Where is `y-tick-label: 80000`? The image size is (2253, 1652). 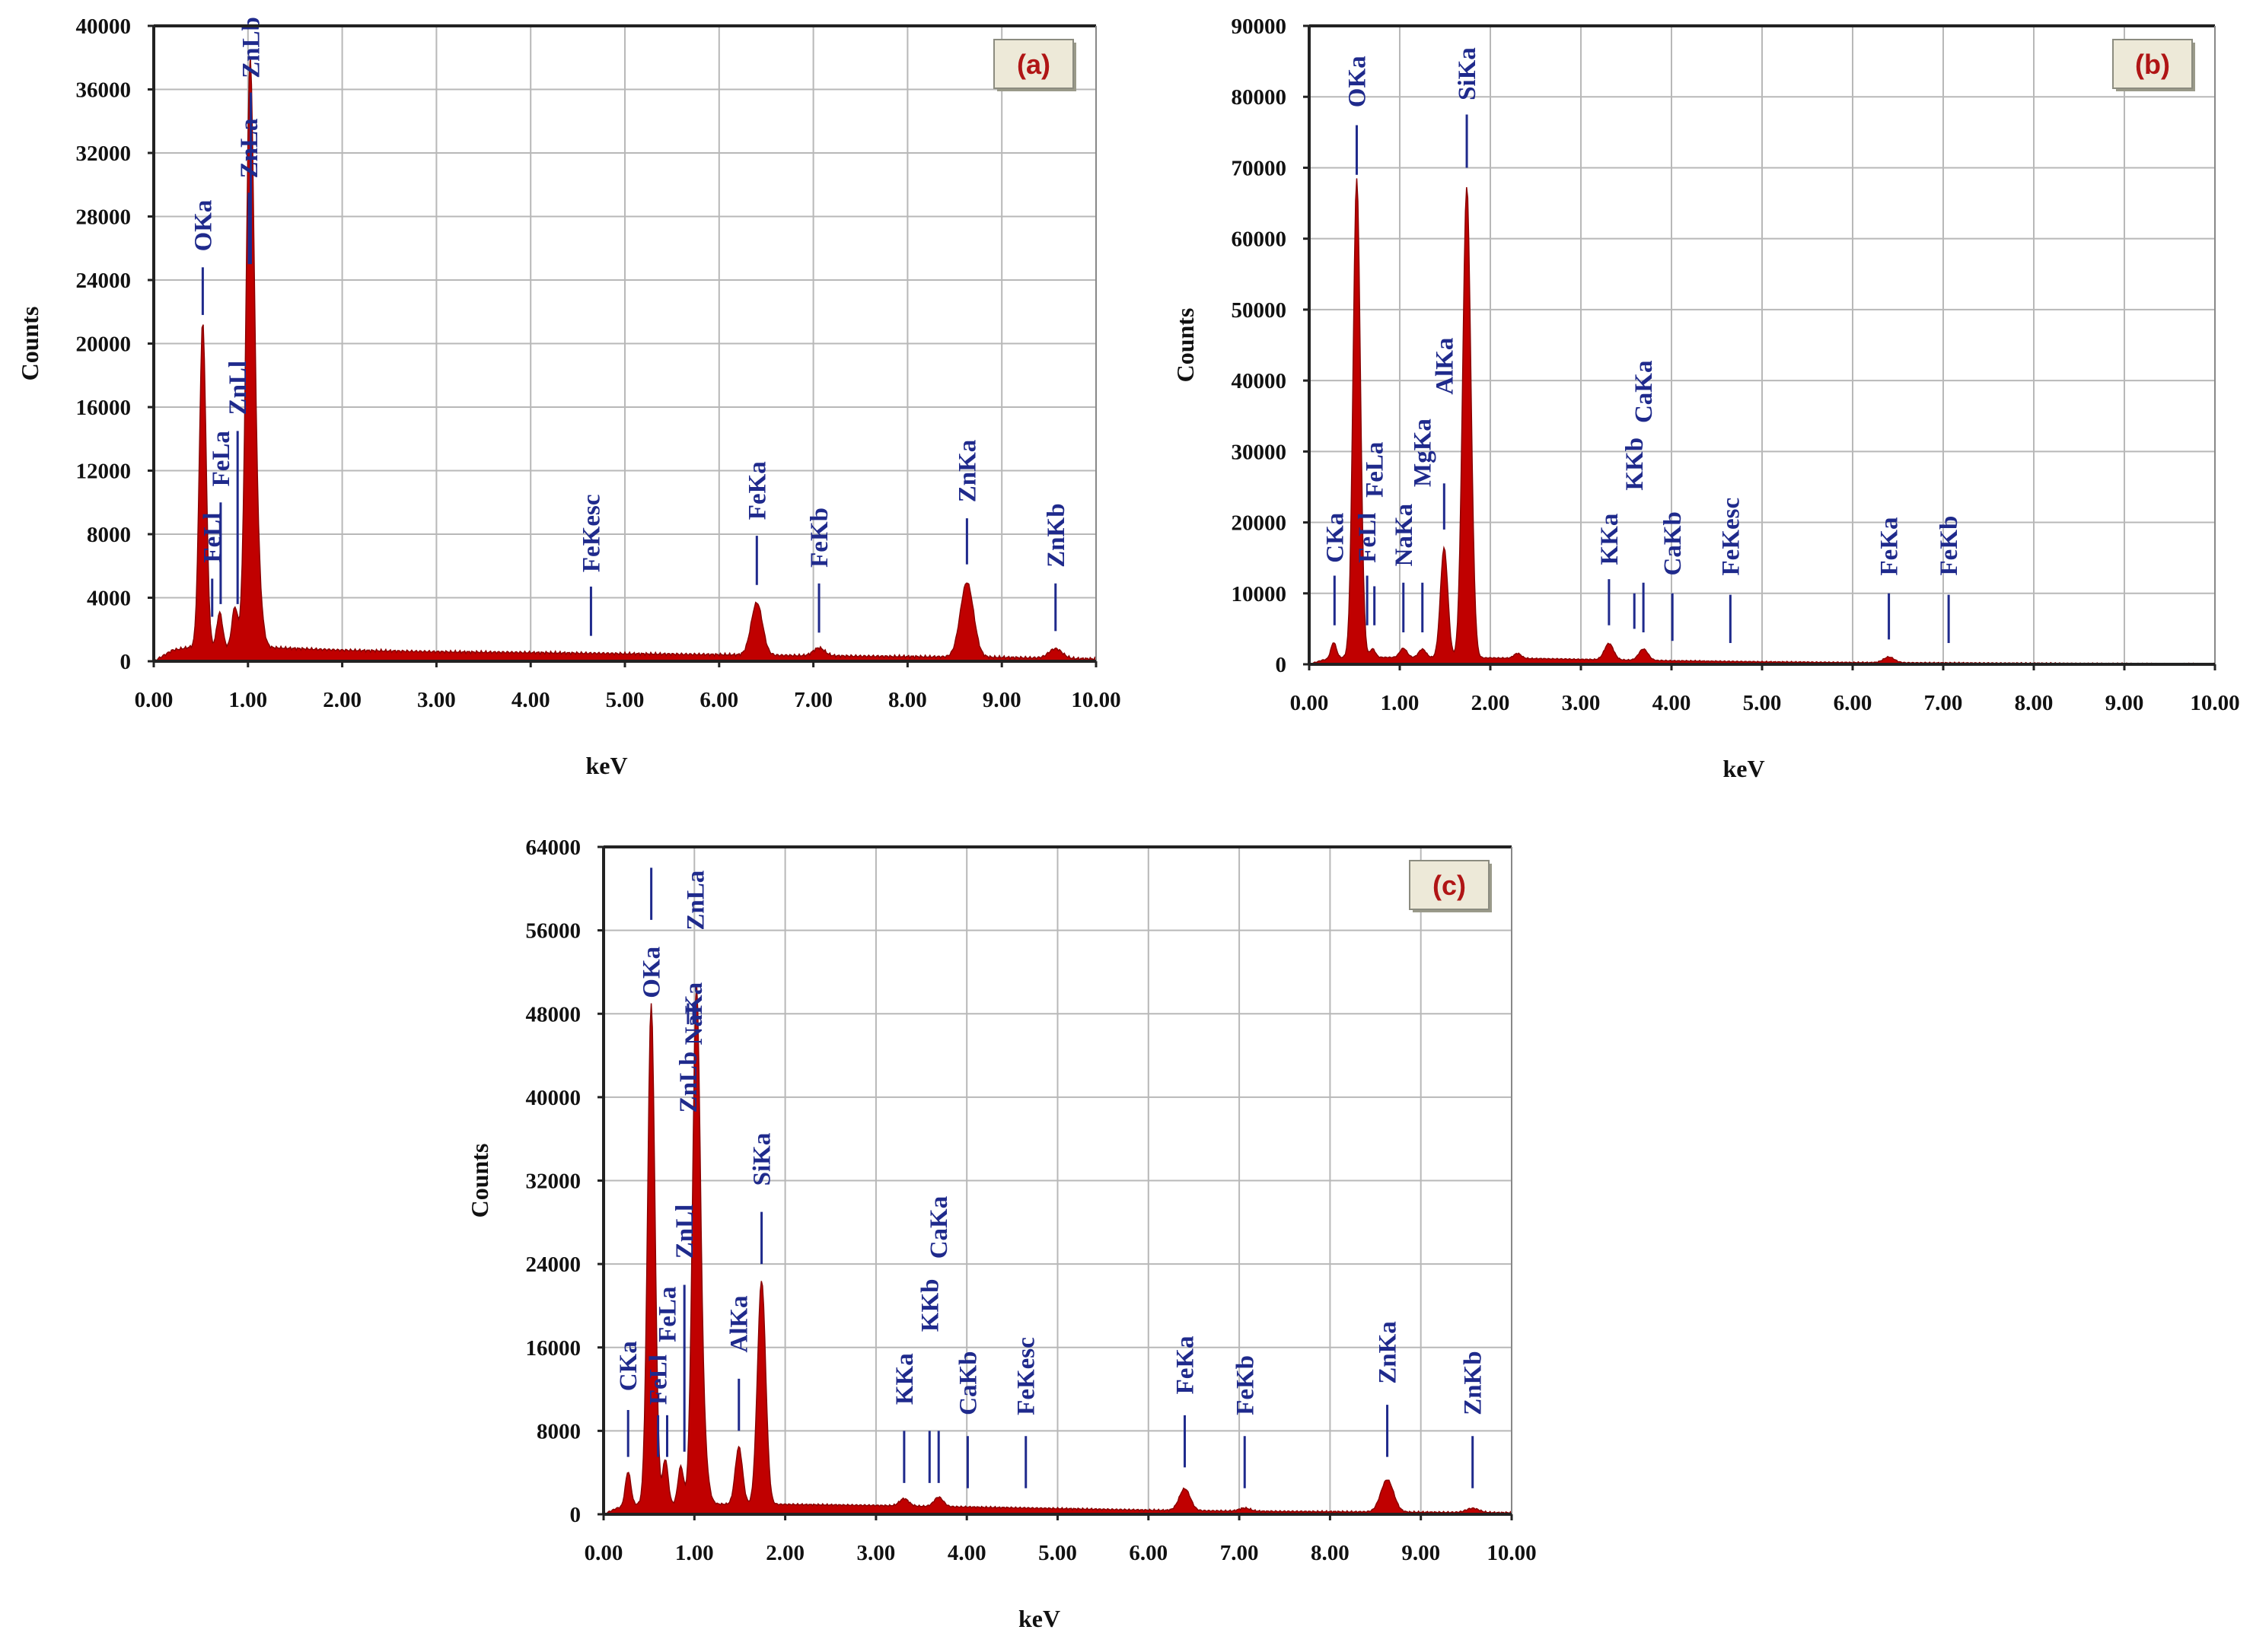
y-tick-label: 80000 is located at coordinates (1259, 97).